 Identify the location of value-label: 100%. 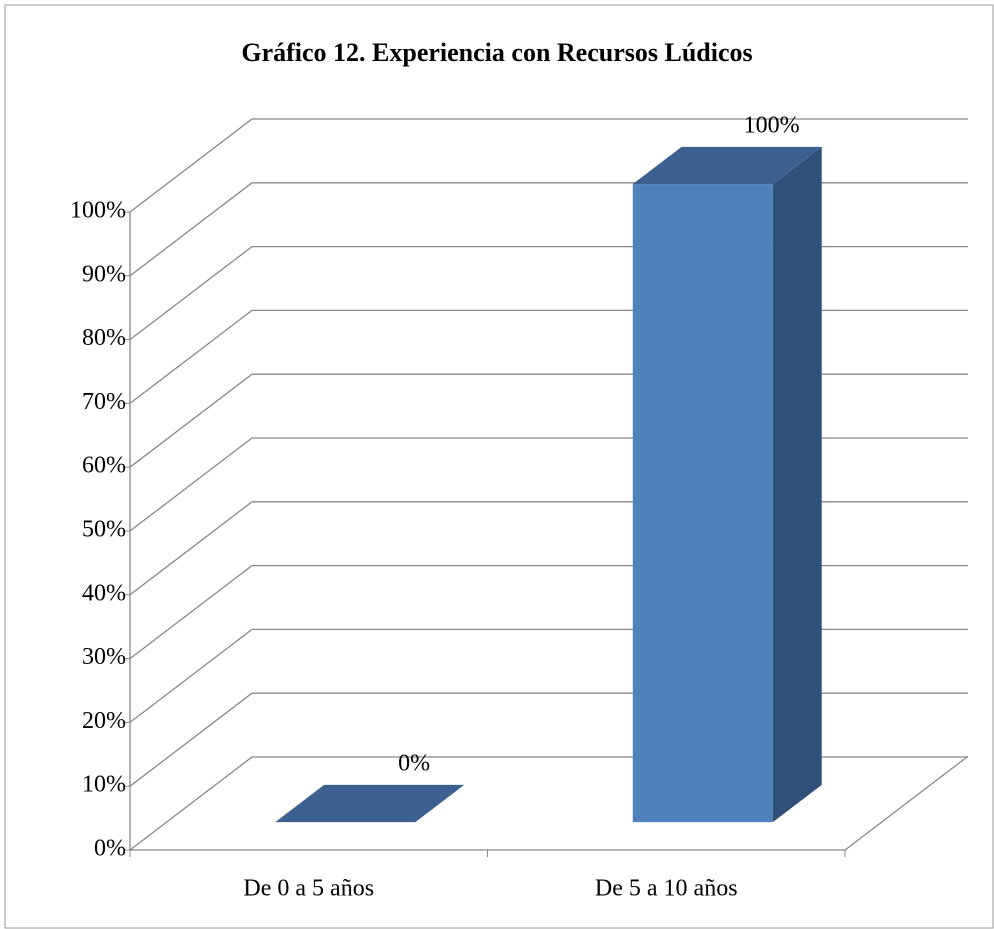
(772, 125).